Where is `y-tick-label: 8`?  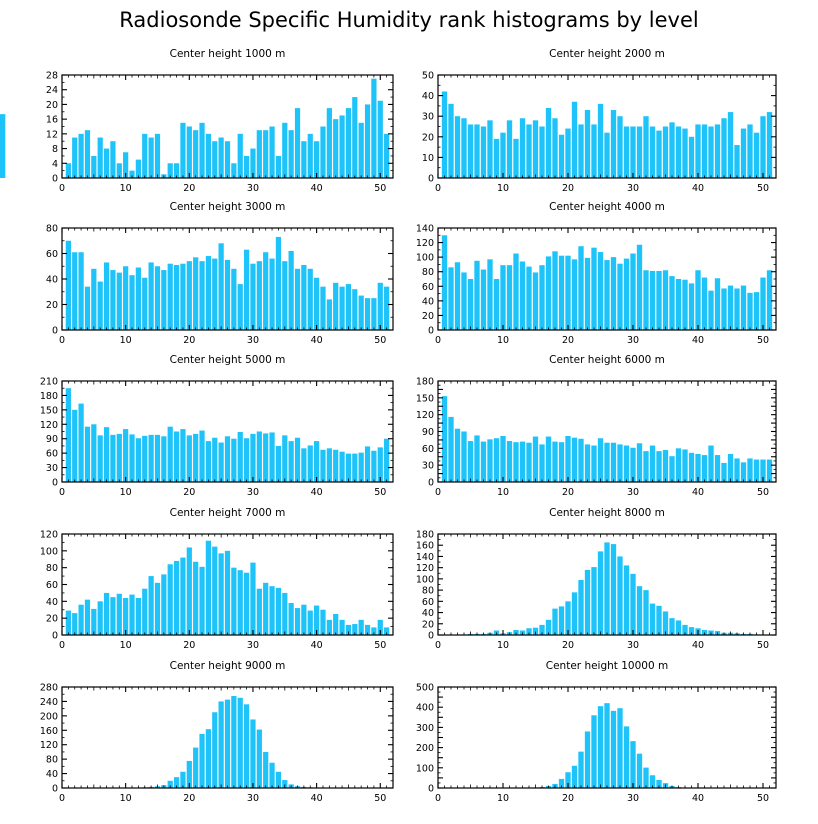 y-tick-label: 8 is located at coordinates (55, 149).